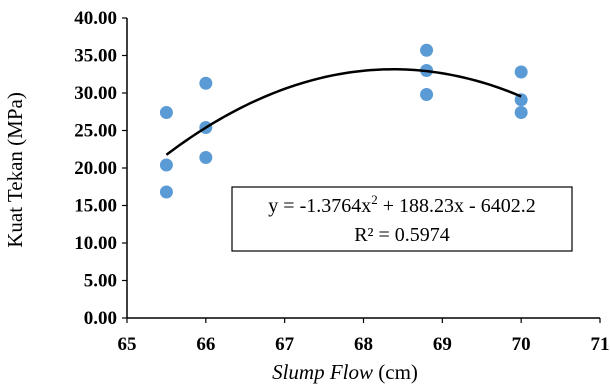 The image size is (610, 387). I want to click on x-axis-title: Slump Flow (cm), so click(345, 372).